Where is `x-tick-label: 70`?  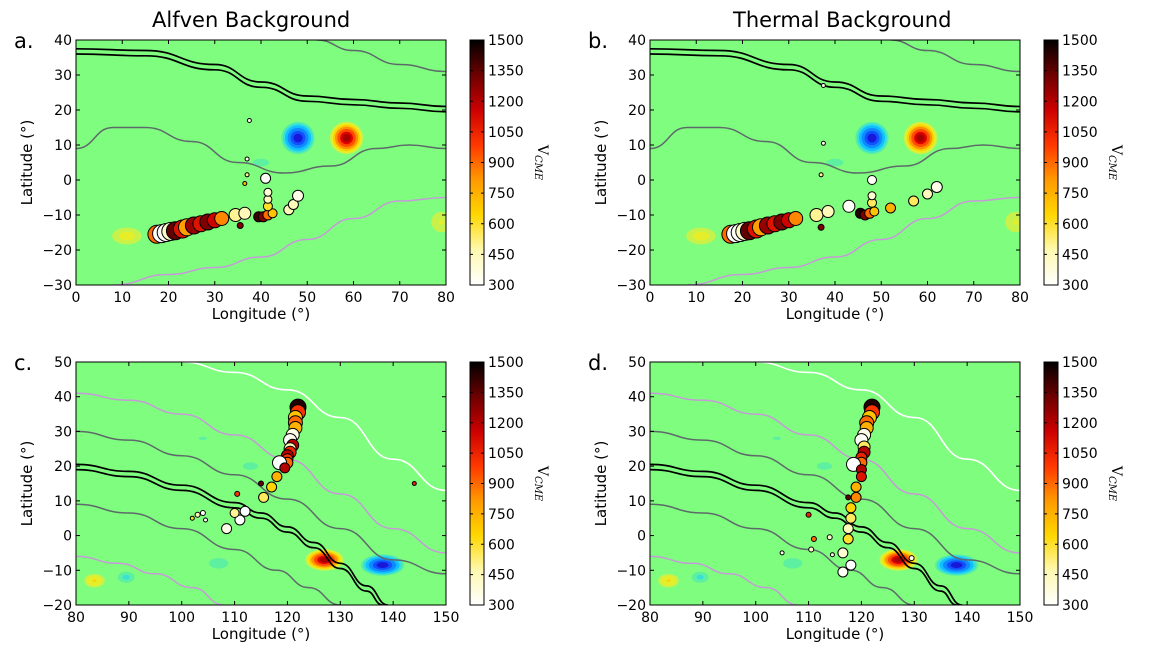
x-tick-label: 70 is located at coordinates (400, 298).